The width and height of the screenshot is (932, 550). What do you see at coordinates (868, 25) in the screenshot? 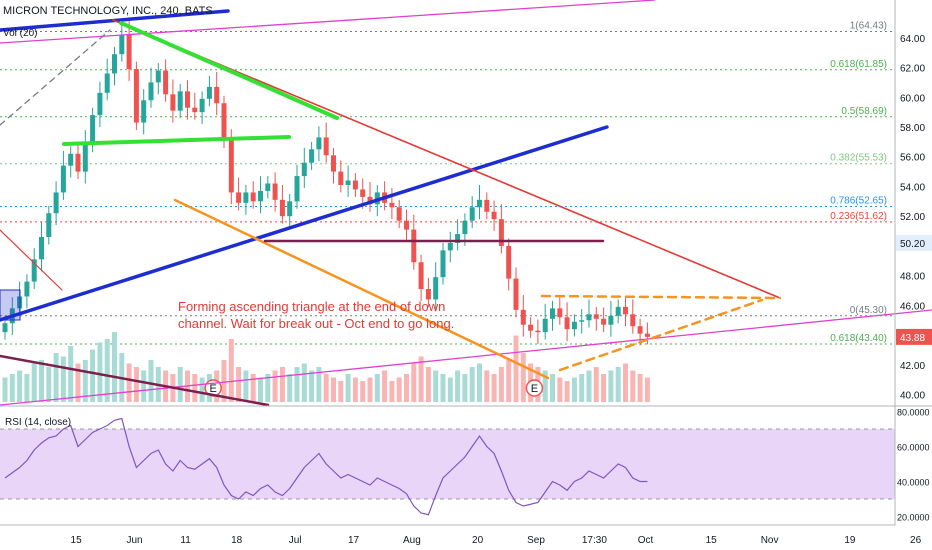
I see `fib-level-label: 1(64.43)` at bounding box center [868, 25].